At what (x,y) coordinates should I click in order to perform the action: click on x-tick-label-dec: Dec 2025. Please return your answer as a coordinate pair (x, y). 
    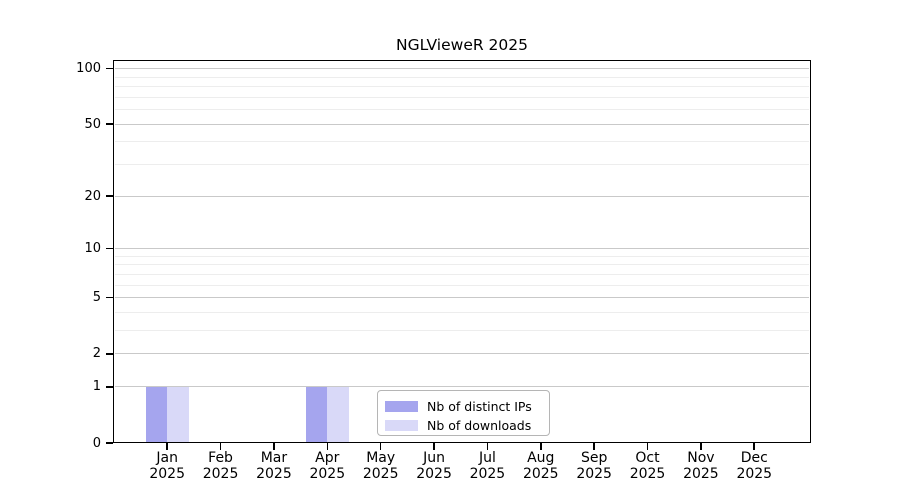
    Looking at the image, I should click on (754, 466).